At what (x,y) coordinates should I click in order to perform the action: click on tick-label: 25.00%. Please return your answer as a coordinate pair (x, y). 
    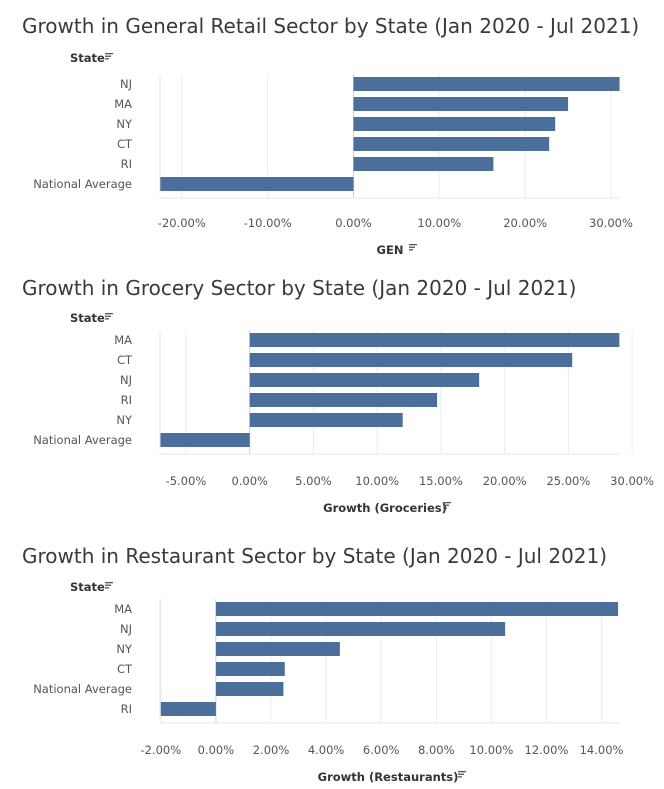
    Looking at the image, I should click on (568, 481).